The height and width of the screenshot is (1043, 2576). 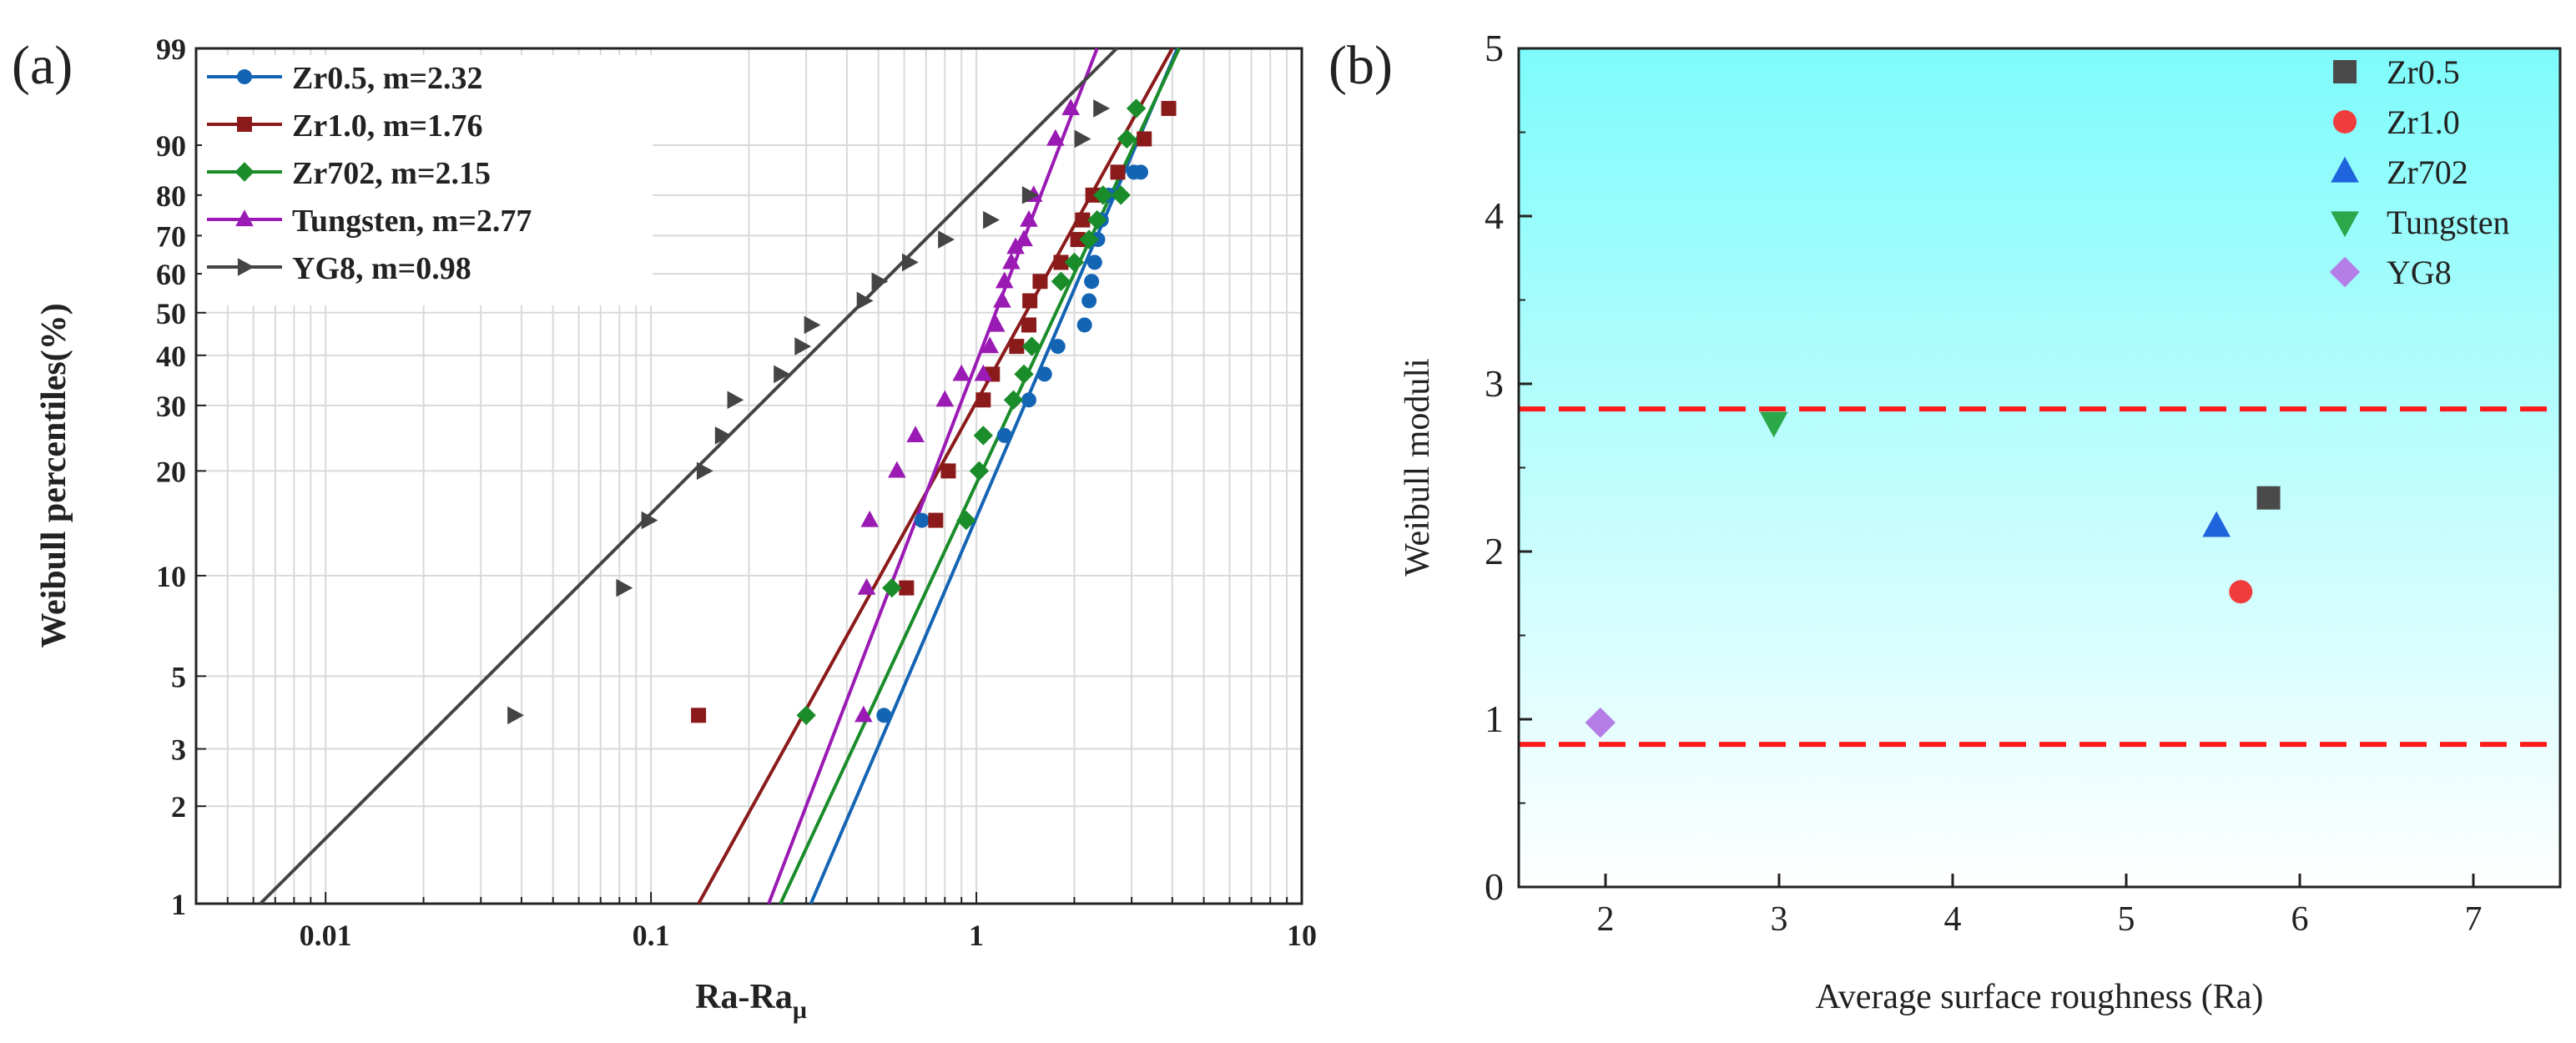 I want to click on x-axis-label: Ra-Raμ, so click(x=751, y=1001).